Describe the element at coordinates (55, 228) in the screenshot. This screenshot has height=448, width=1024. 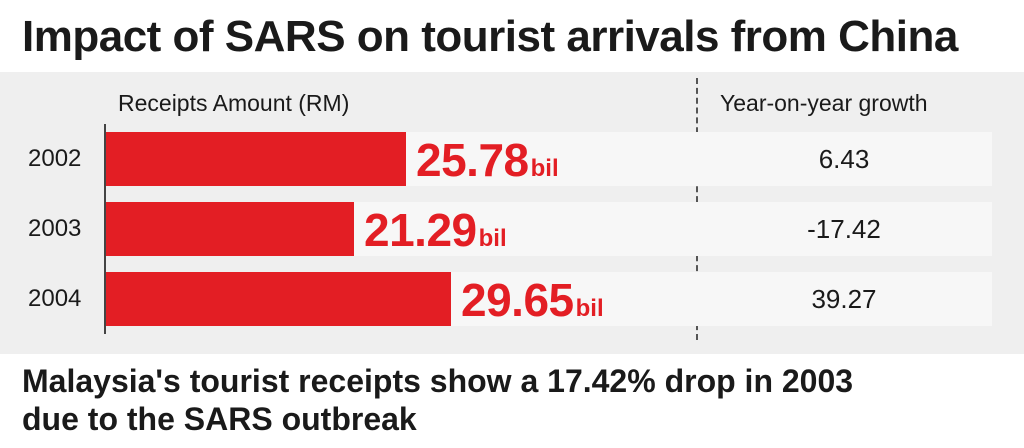
I see `category-label-2003: 2003` at that location.